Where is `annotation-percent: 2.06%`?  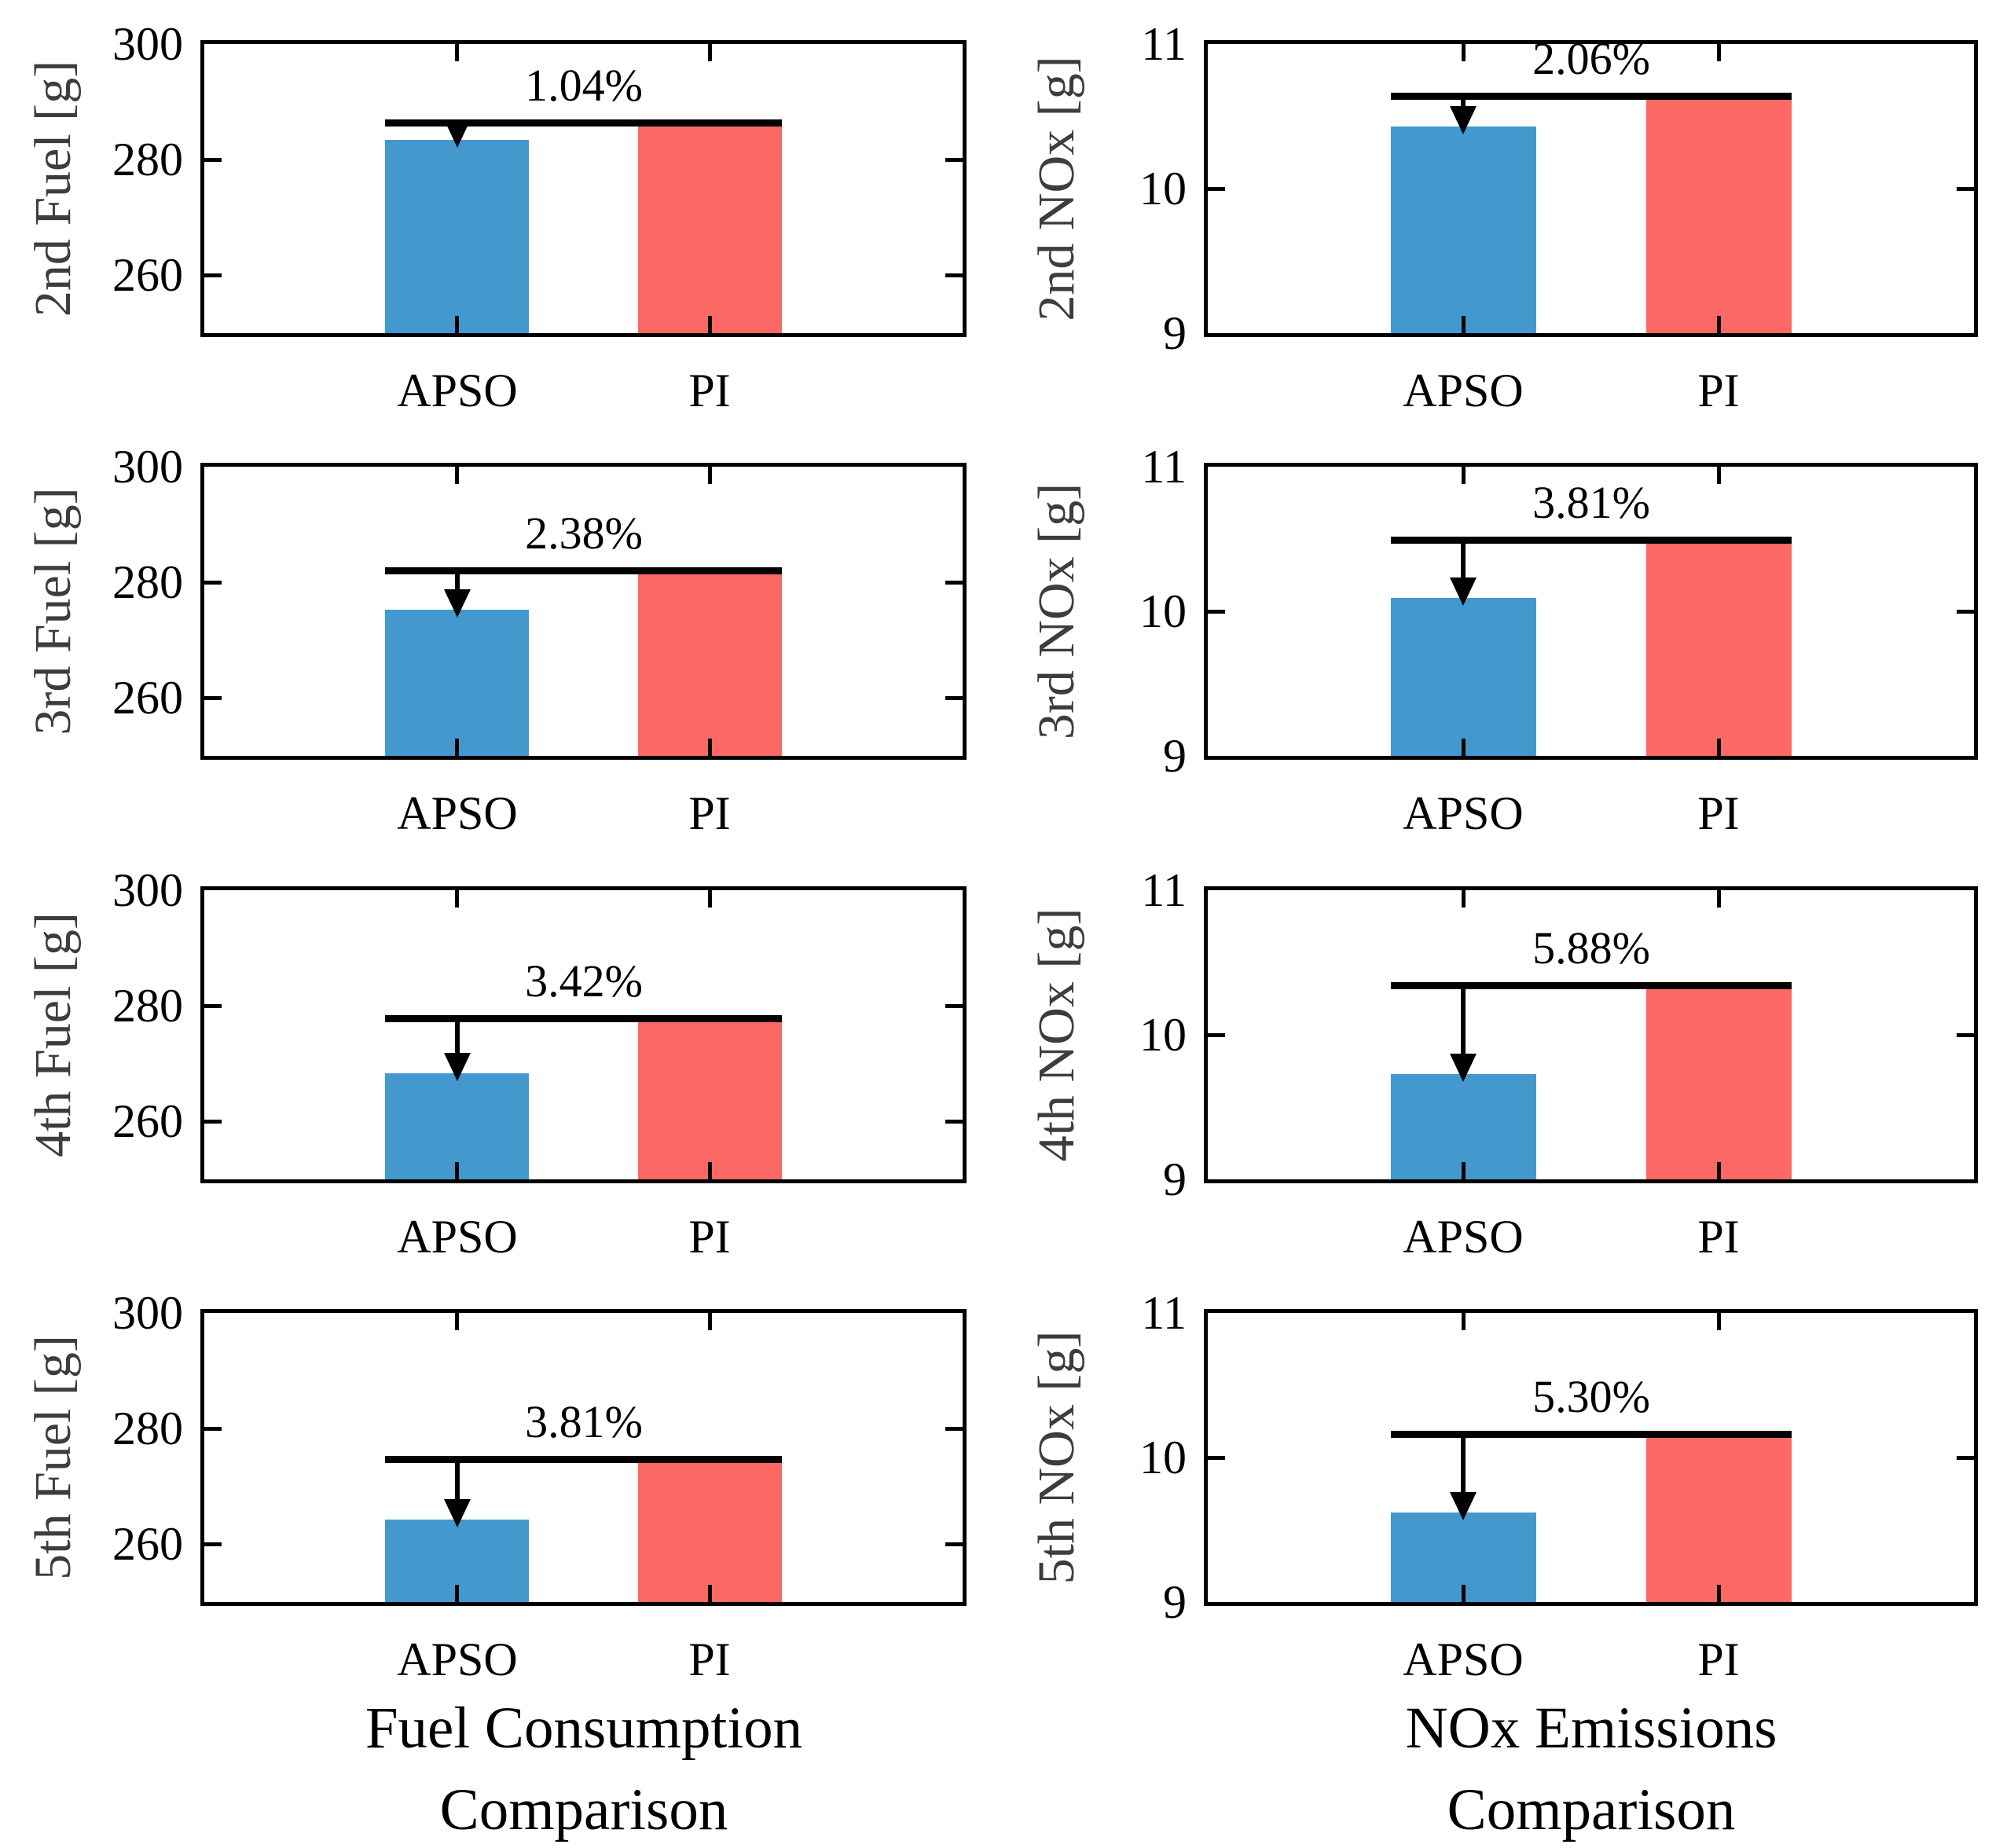
annotation-percent: 2.06% is located at coordinates (1591, 58).